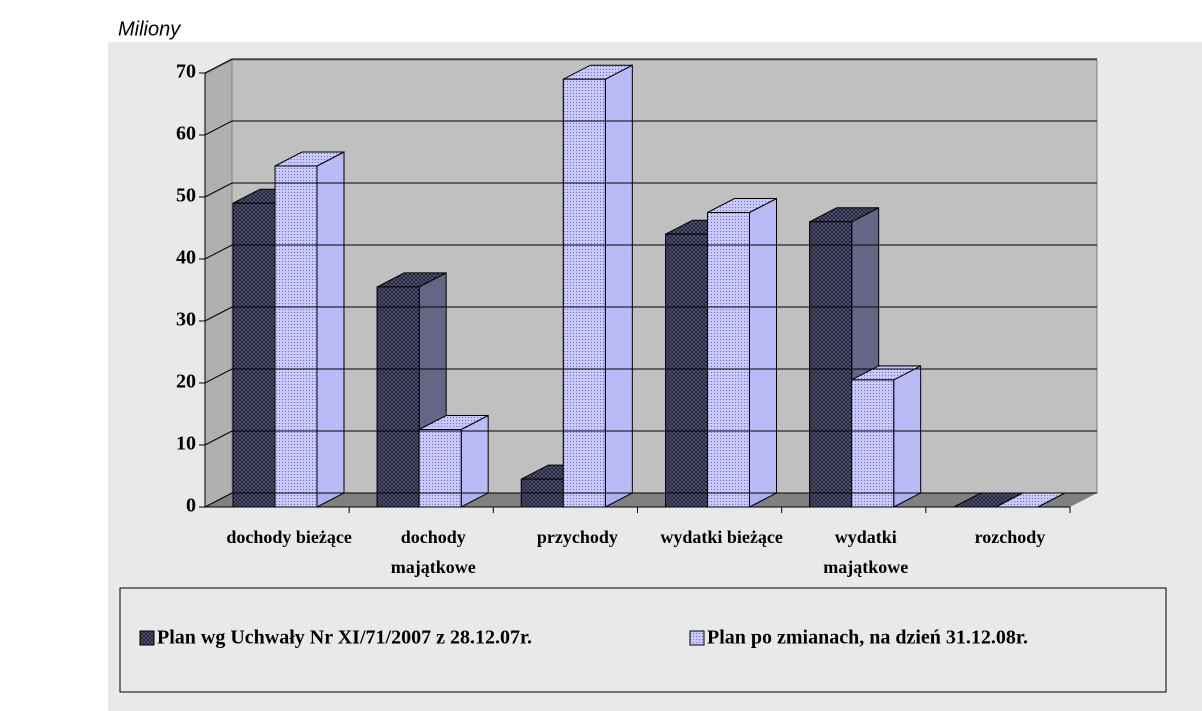 The image size is (1202, 711). What do you see at coordinates (186, 196) in the screenshot?
I see `y-tick-label: 50` at bounding box center [186, 196].